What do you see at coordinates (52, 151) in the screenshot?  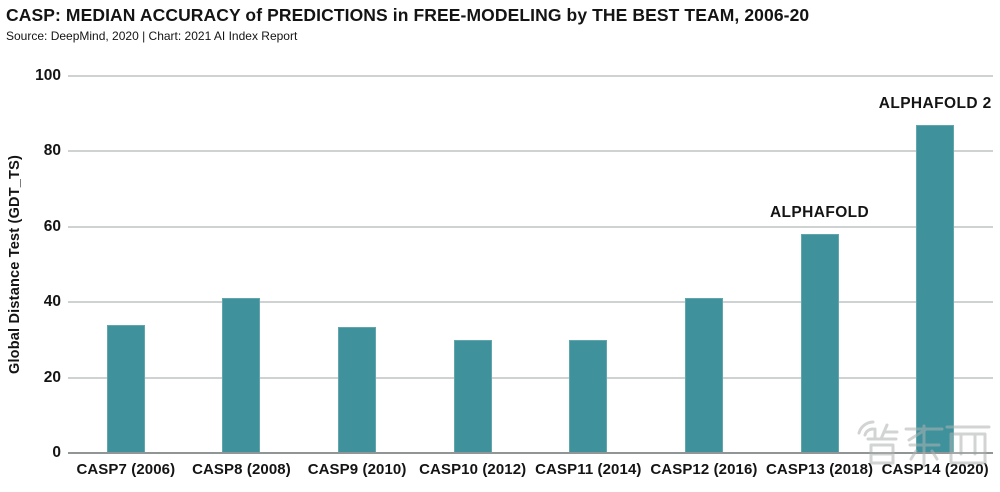 I see `y-tick-label-80: 80` at bounding box center [52, 151].